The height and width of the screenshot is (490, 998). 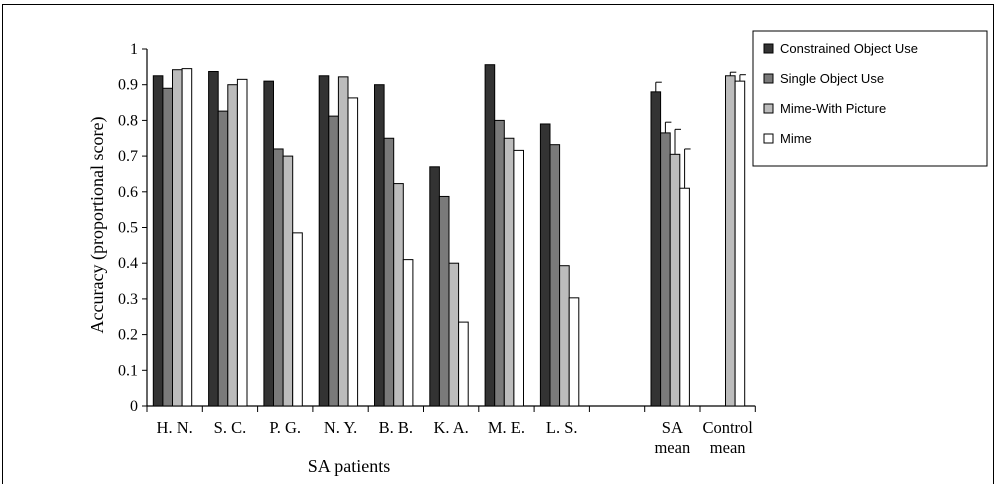 What do you see at coordinates (128, 120) in the screenshot?
I see `y-tick-label: 0.8` at bounding box center [128, 120].